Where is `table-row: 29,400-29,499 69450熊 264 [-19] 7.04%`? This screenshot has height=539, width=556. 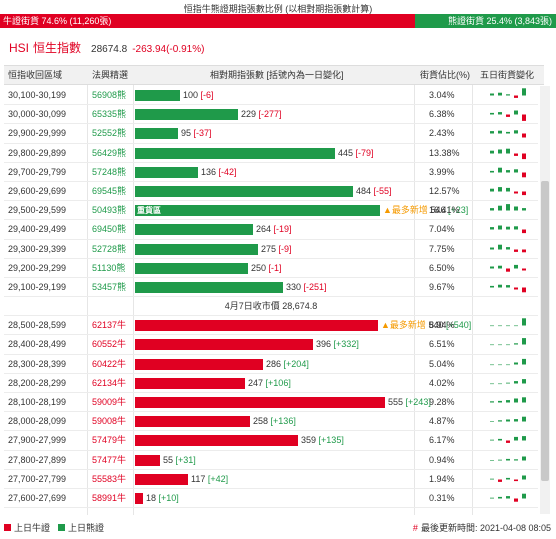
table-row: 29,400-29,499 69450熊 264 [-19] 7.04% is located at coordinates (271, 230).